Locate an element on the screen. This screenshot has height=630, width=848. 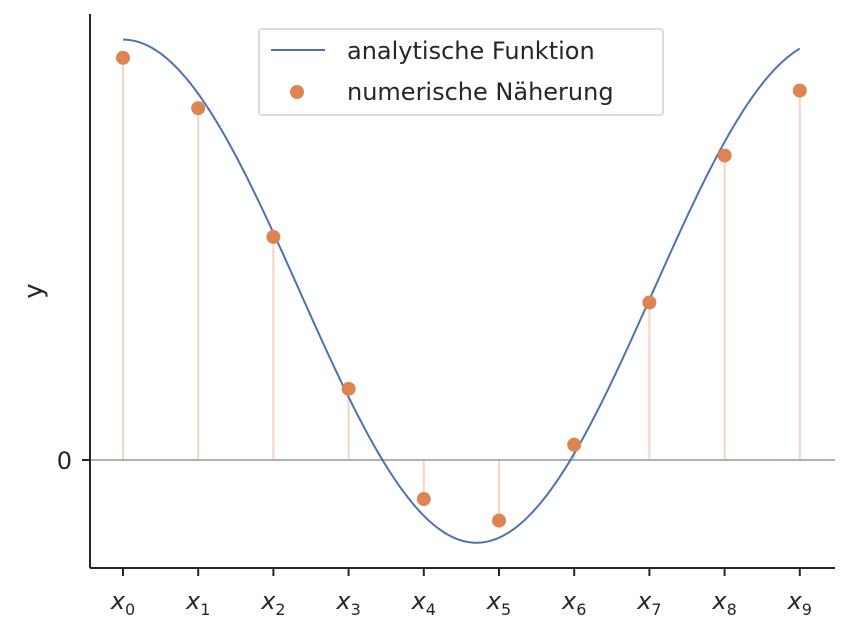
legend: analytische Funktion numerische Näherung is located at coordinates (461, 72).